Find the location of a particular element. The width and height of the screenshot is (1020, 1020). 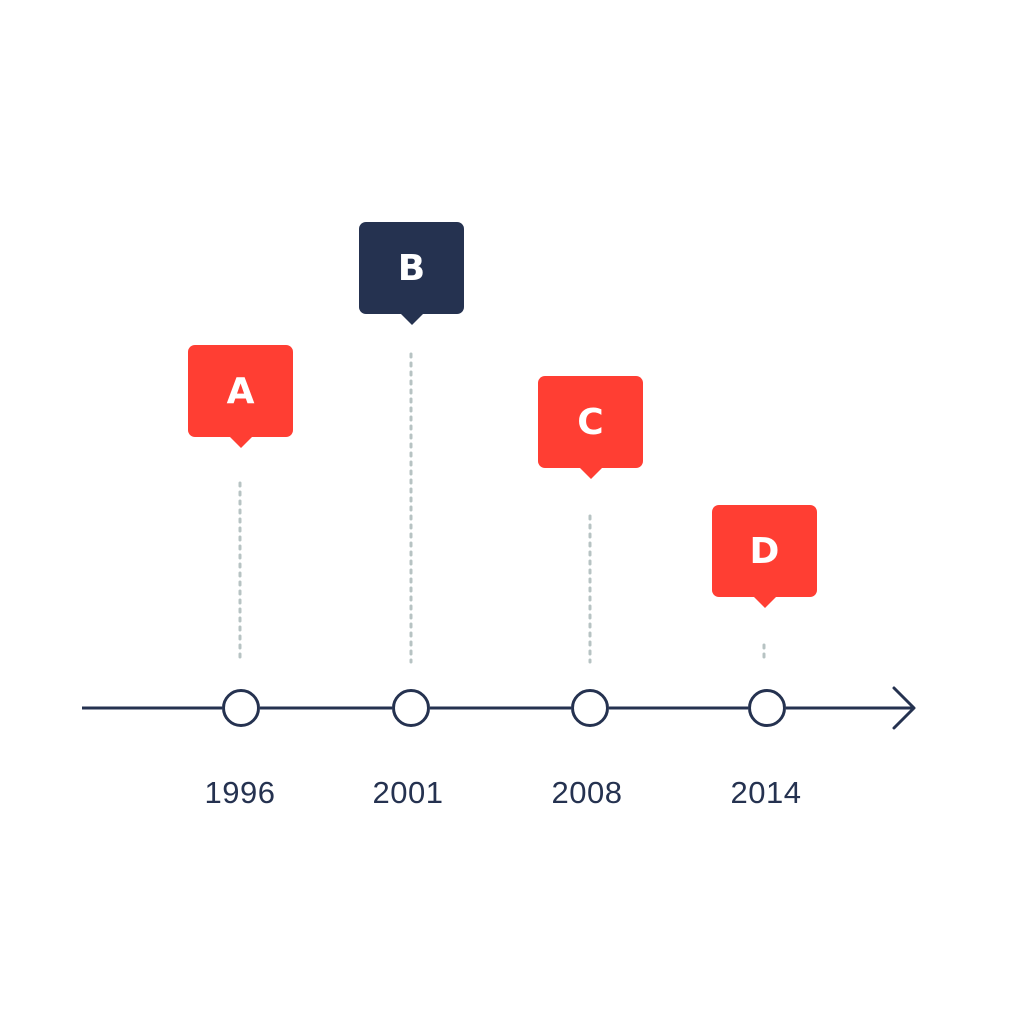

event-callout-label: C is located at coordinates (590, 422).